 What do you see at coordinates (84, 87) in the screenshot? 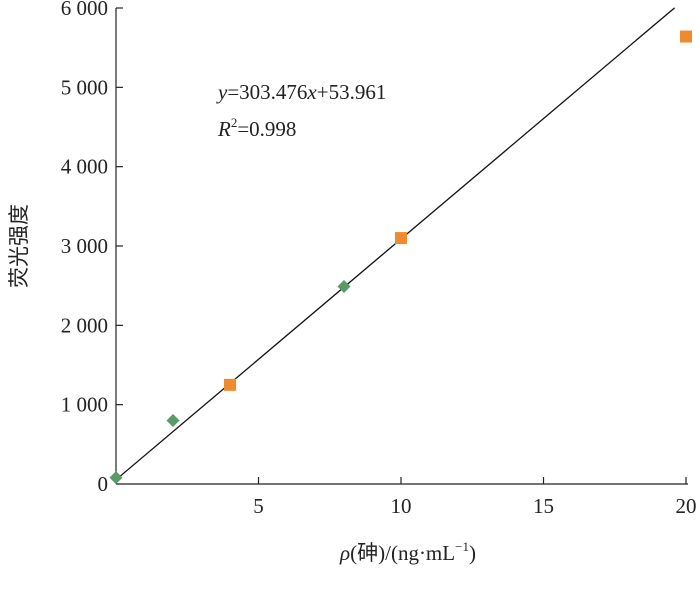
I see `y-tick-label: 5 000` at bounding box center [84, 87].